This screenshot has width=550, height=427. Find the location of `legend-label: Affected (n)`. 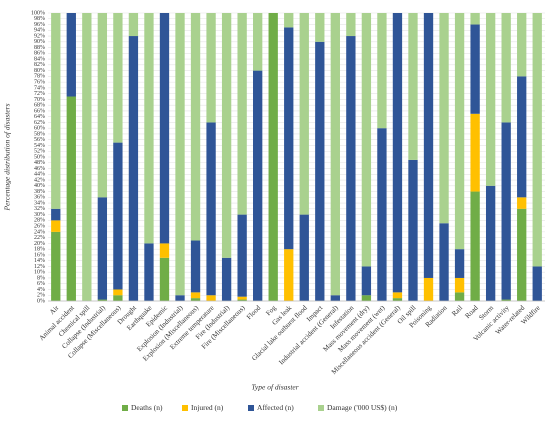

legend-label: Affected (n) is located at coordinates (275, 407).